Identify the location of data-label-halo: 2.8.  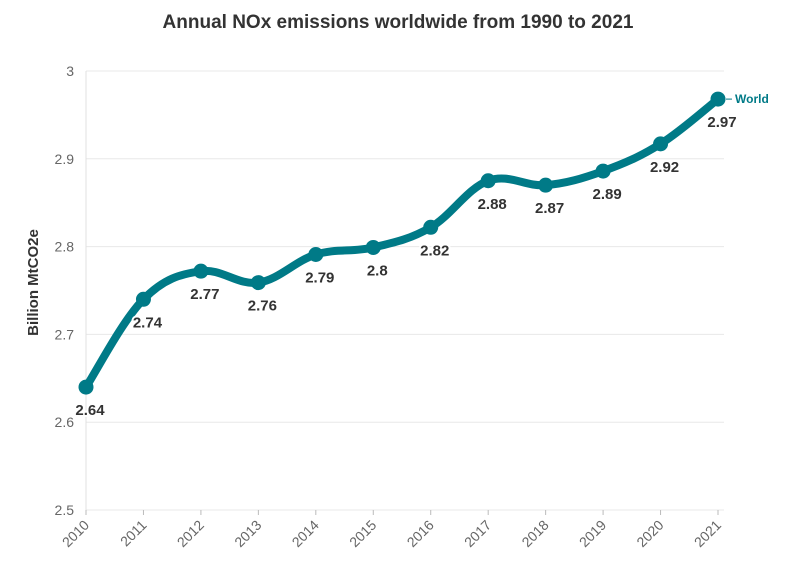
(377, 270).